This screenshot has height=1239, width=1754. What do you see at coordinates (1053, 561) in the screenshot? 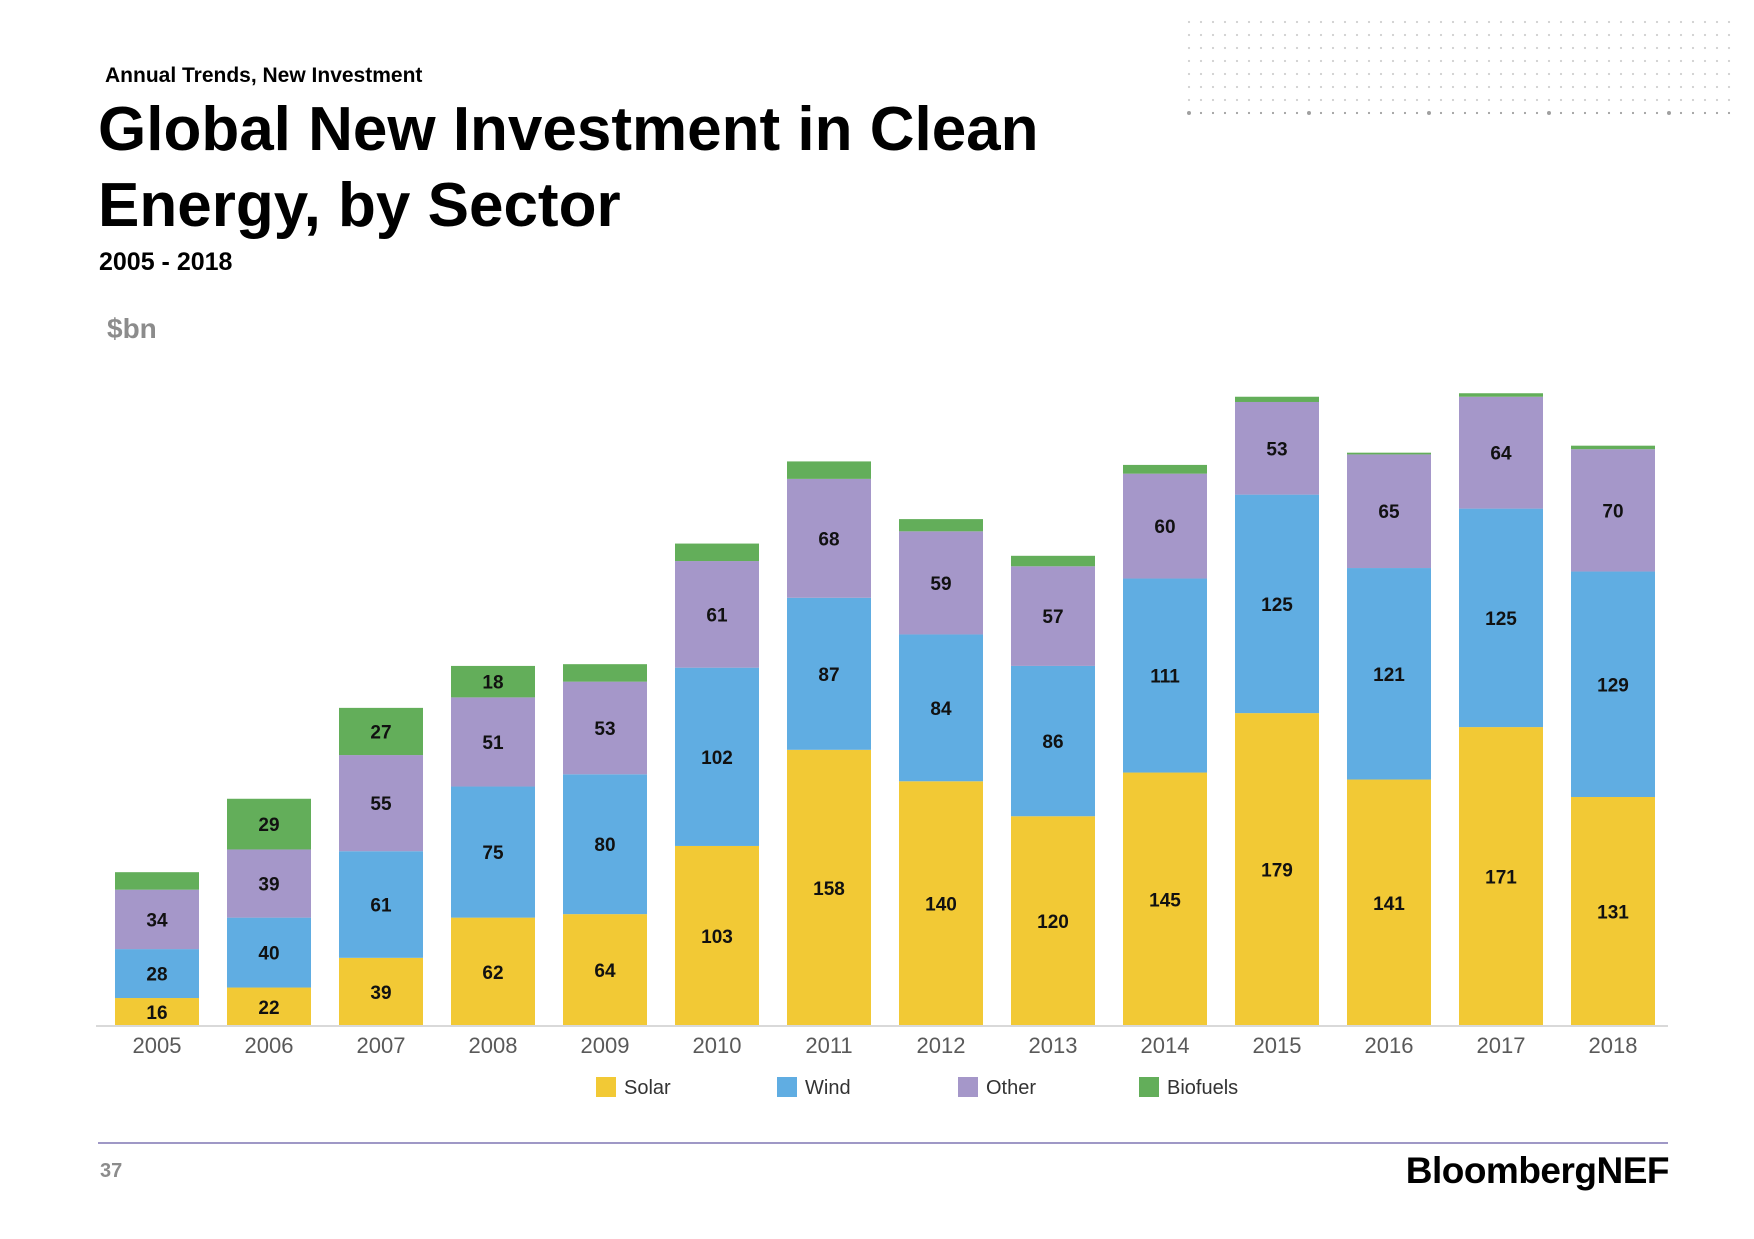
I see `bar-biofuels-2013` at bounding box center [1053, 561].